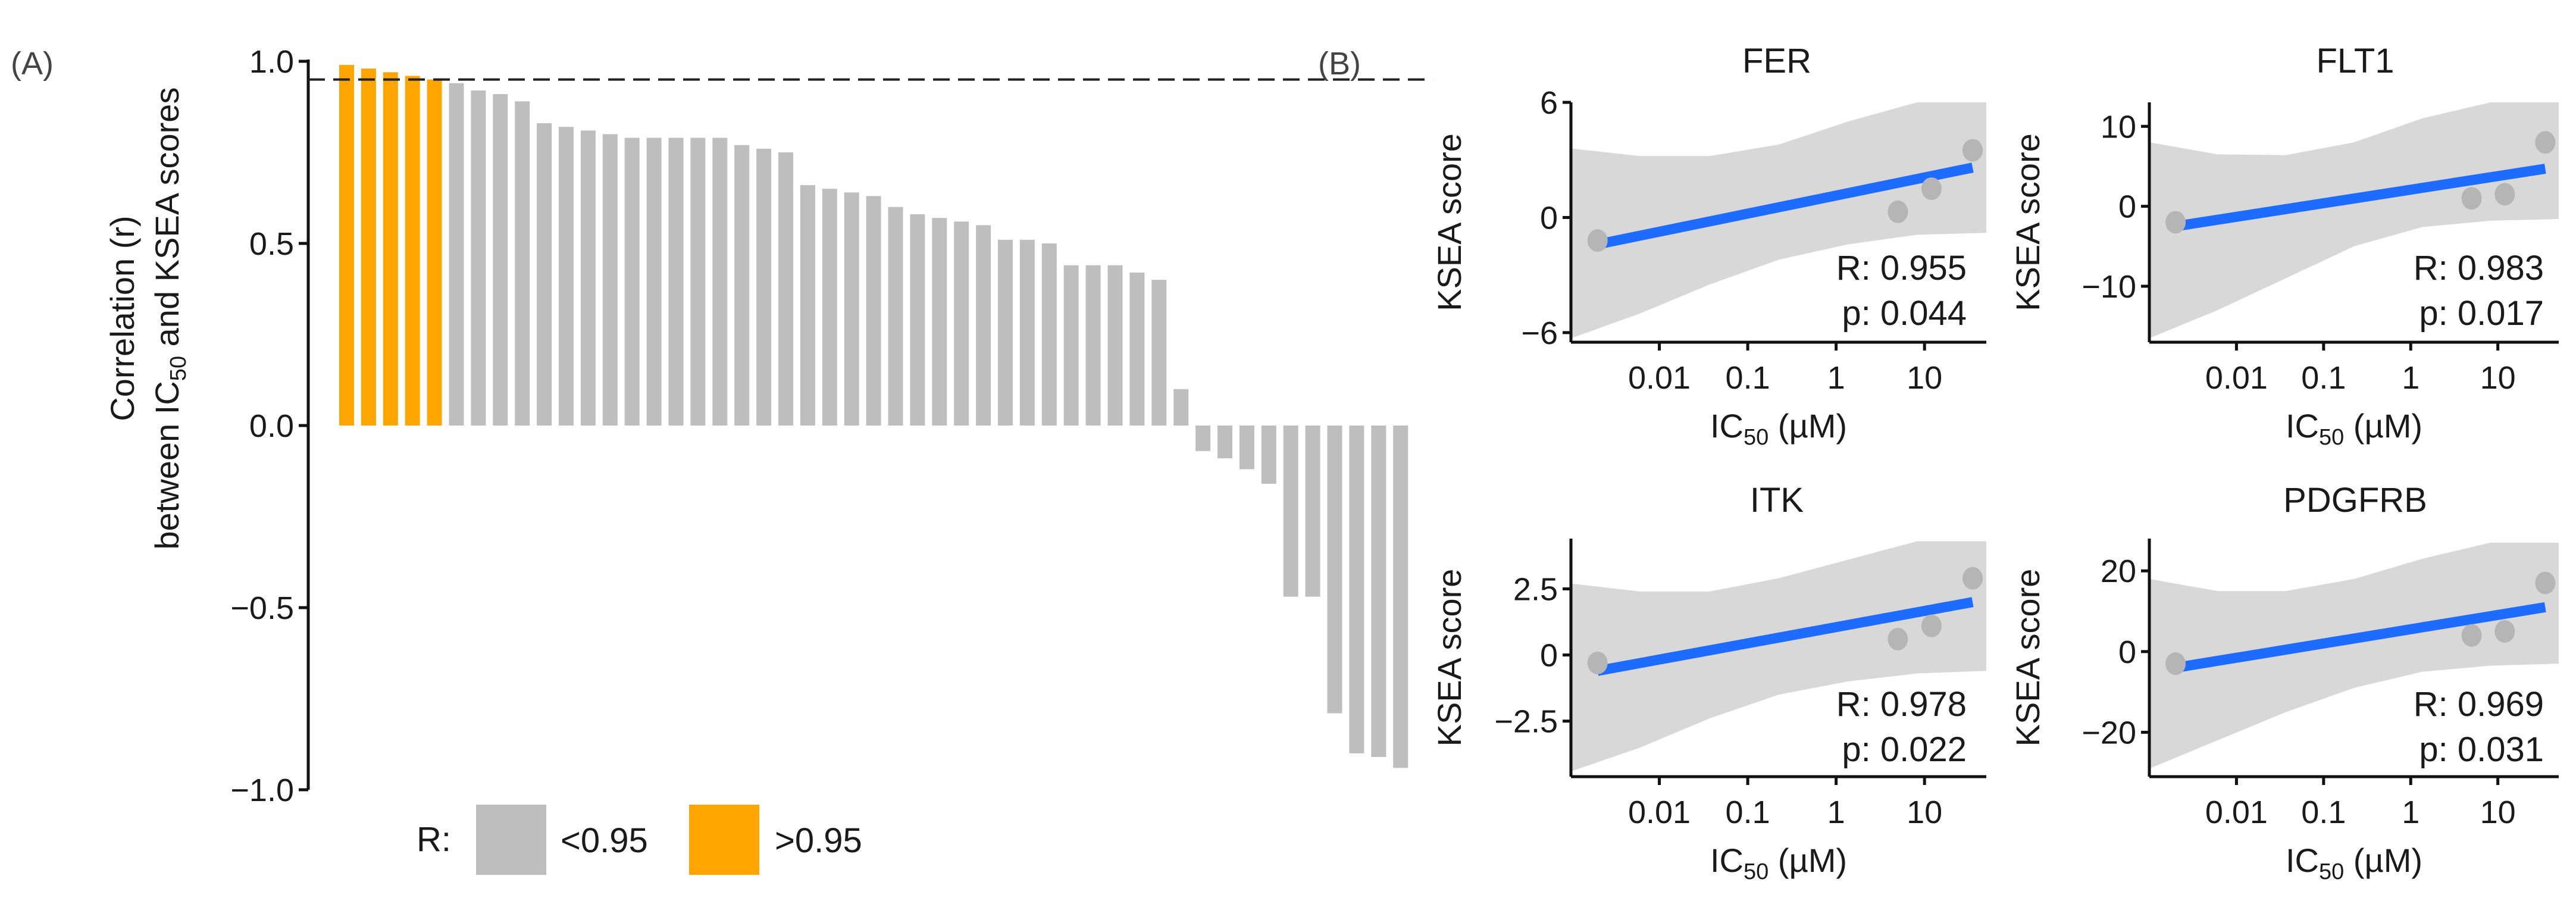 This screenshot has width=2576, height=907. I want to click on plot-title: FLT1, so click(2355, 61).